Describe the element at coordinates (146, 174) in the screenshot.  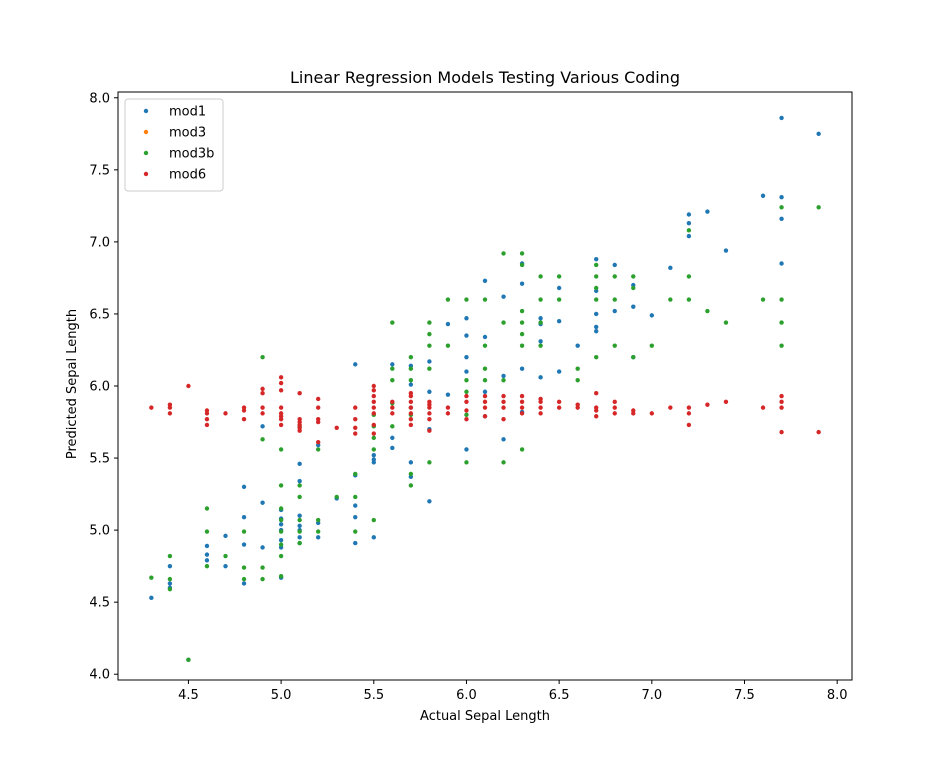
I see `legend-marker-mod6` at that location.